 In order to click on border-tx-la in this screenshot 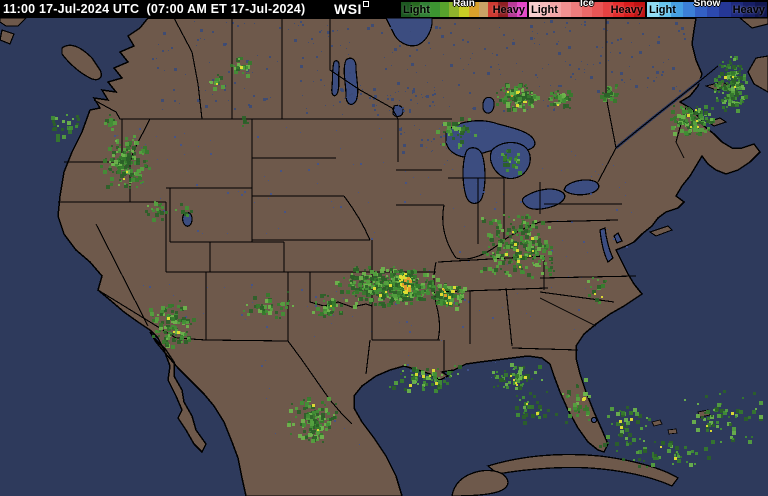, I will do `click(368, 357)`.